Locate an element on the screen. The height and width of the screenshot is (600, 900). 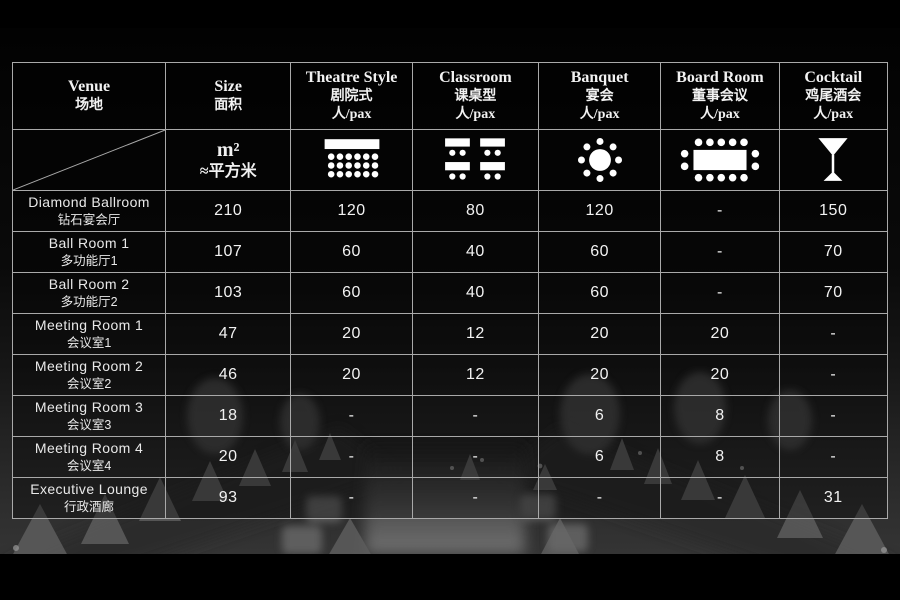
venue-name-en: Meeting Room 1 is located at coordinates (89, 325).